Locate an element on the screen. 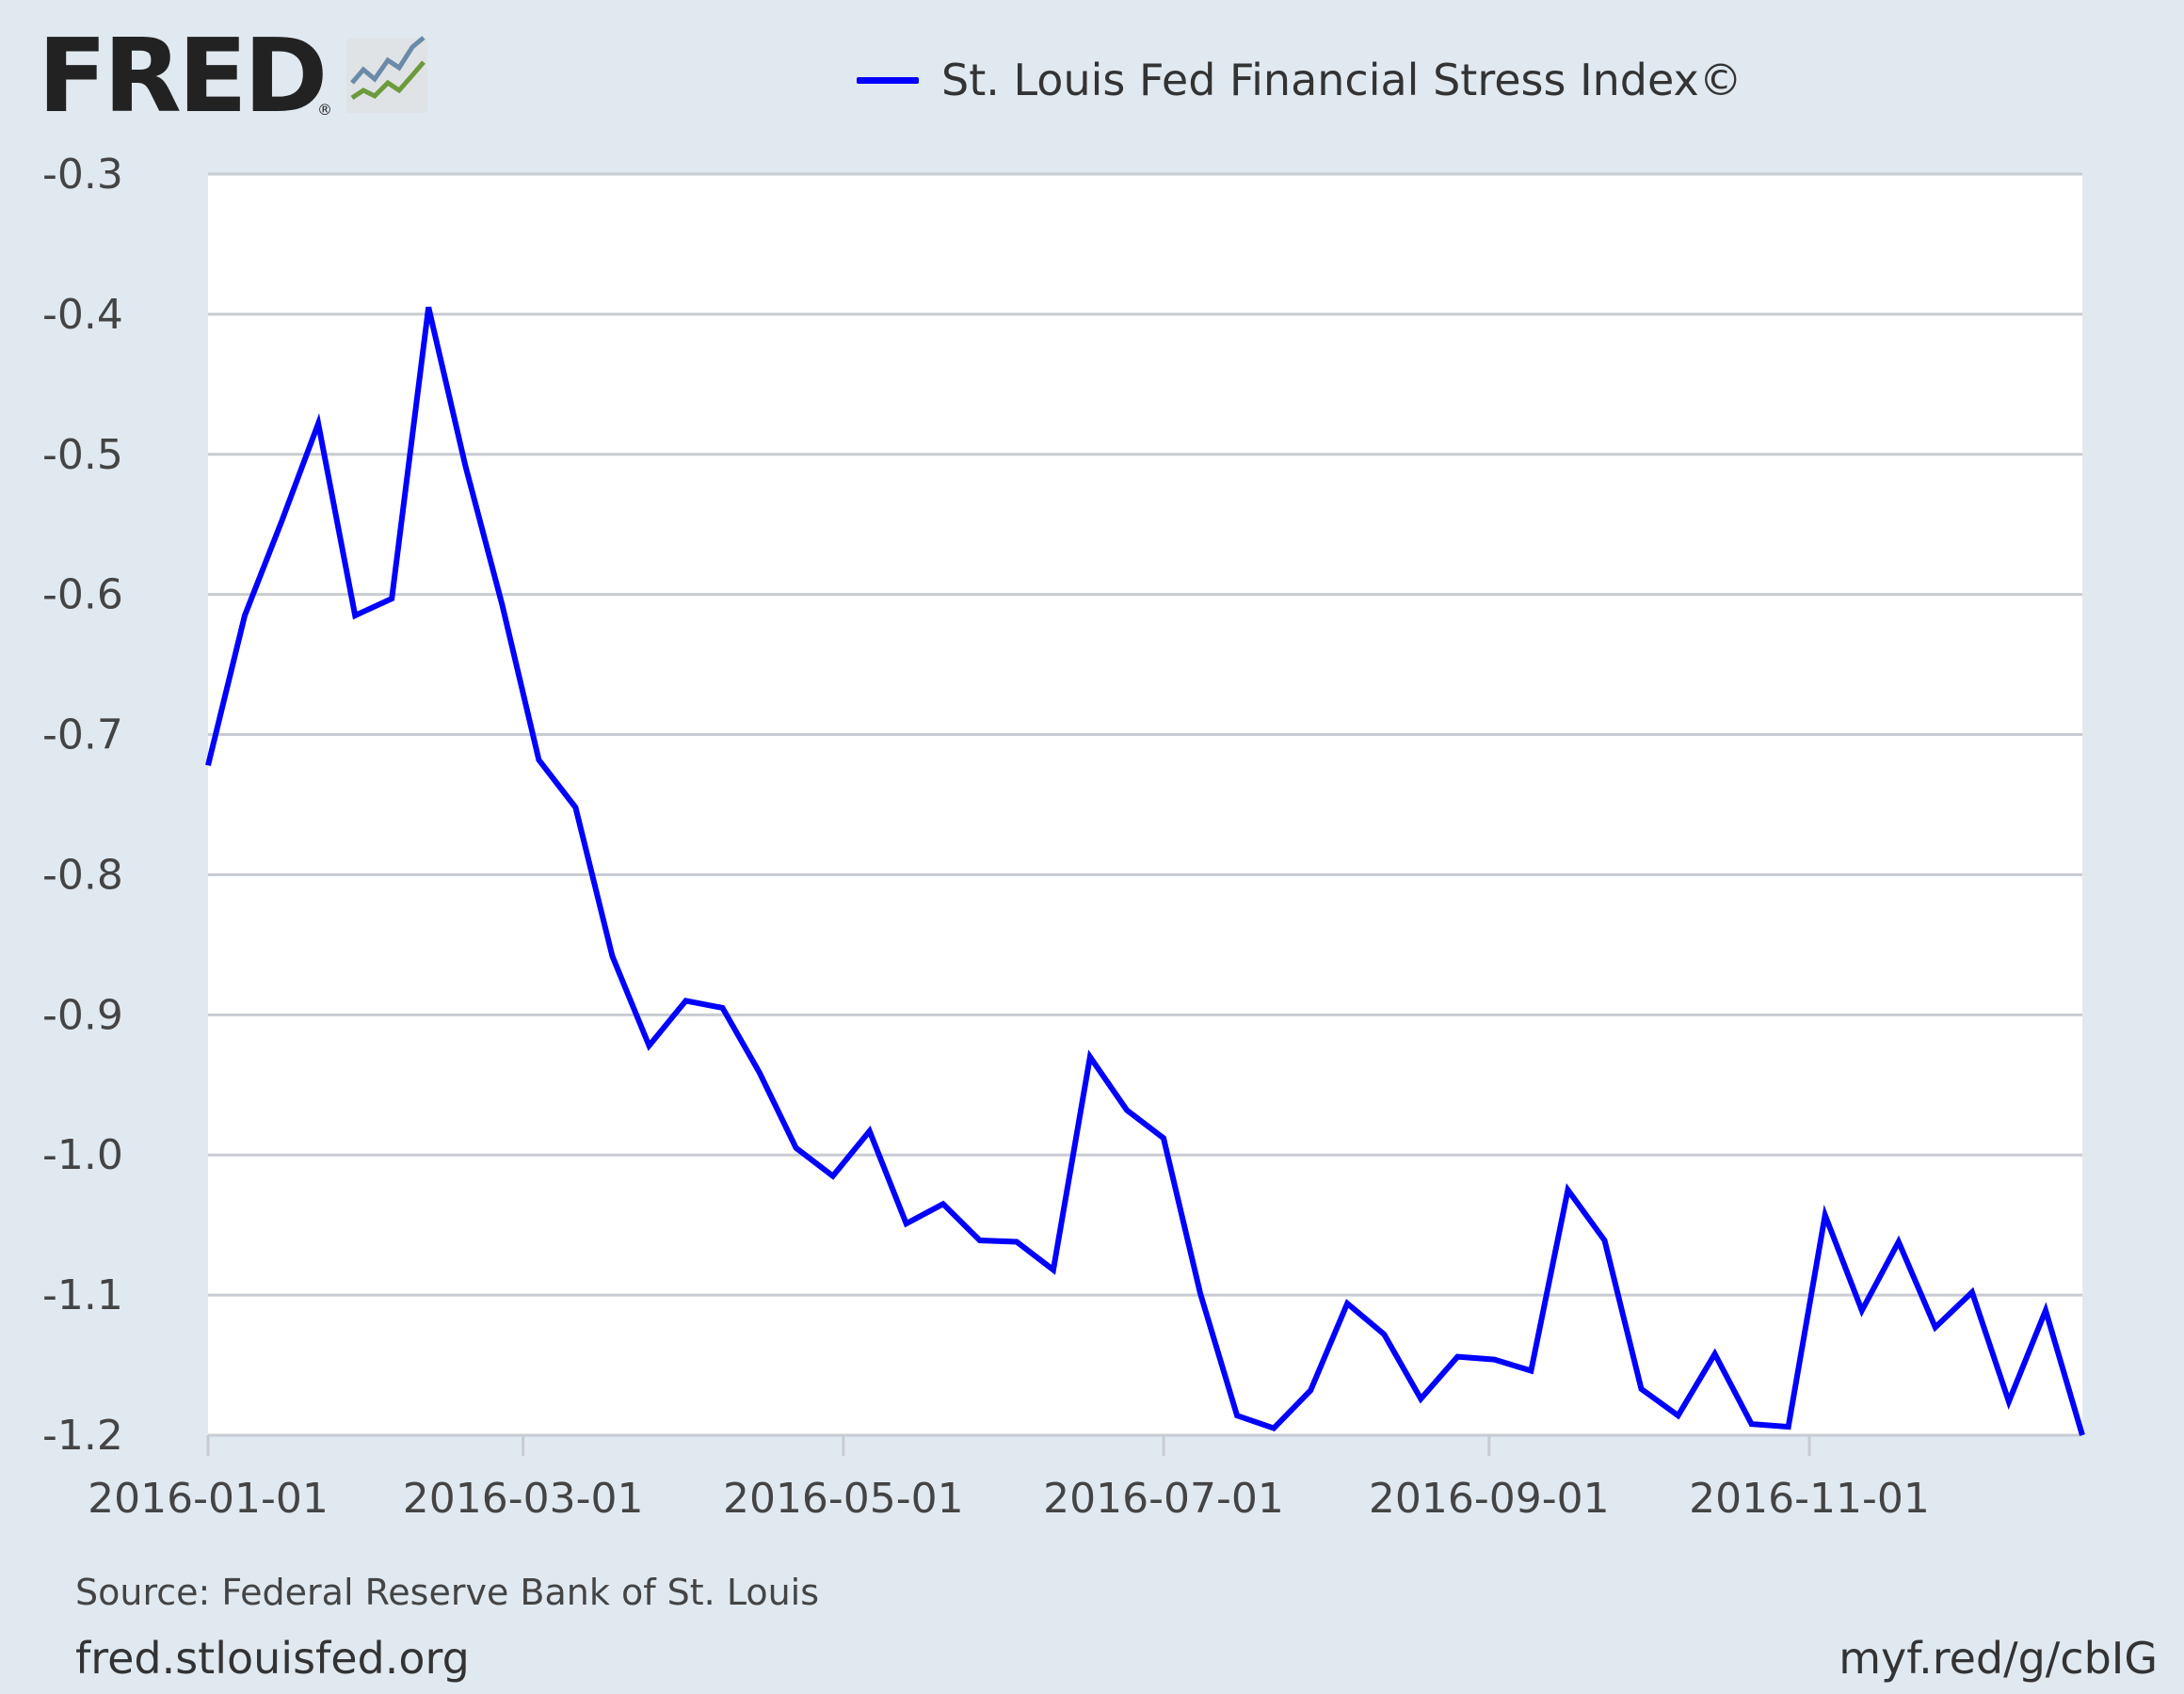 Image resolution: width=2184 pixels, height=1694 pixels. y-tick-label: -0.3 is located at coordinates (82, 175).